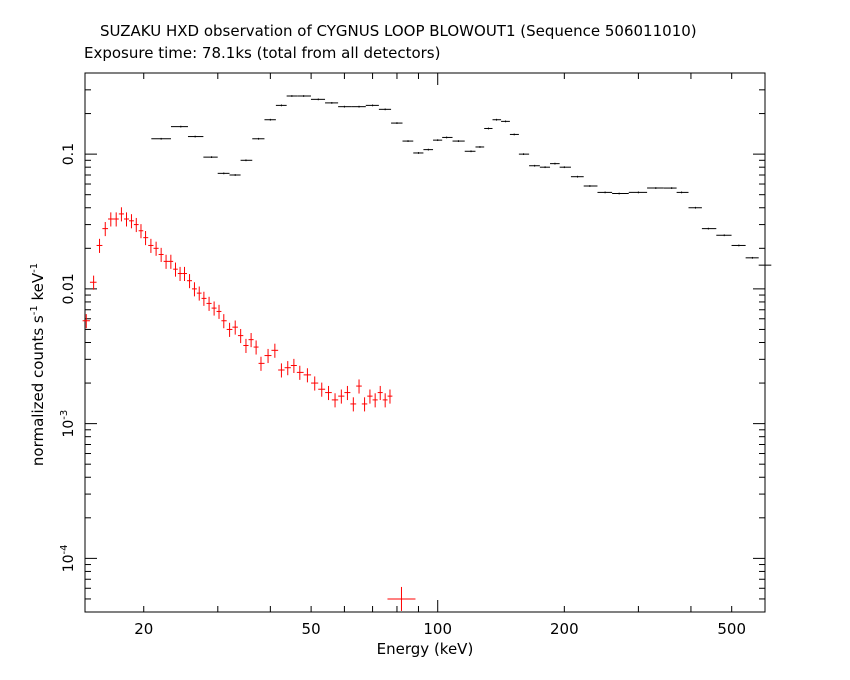  I want to click on x-tick-label: 50, so click(311, 629).